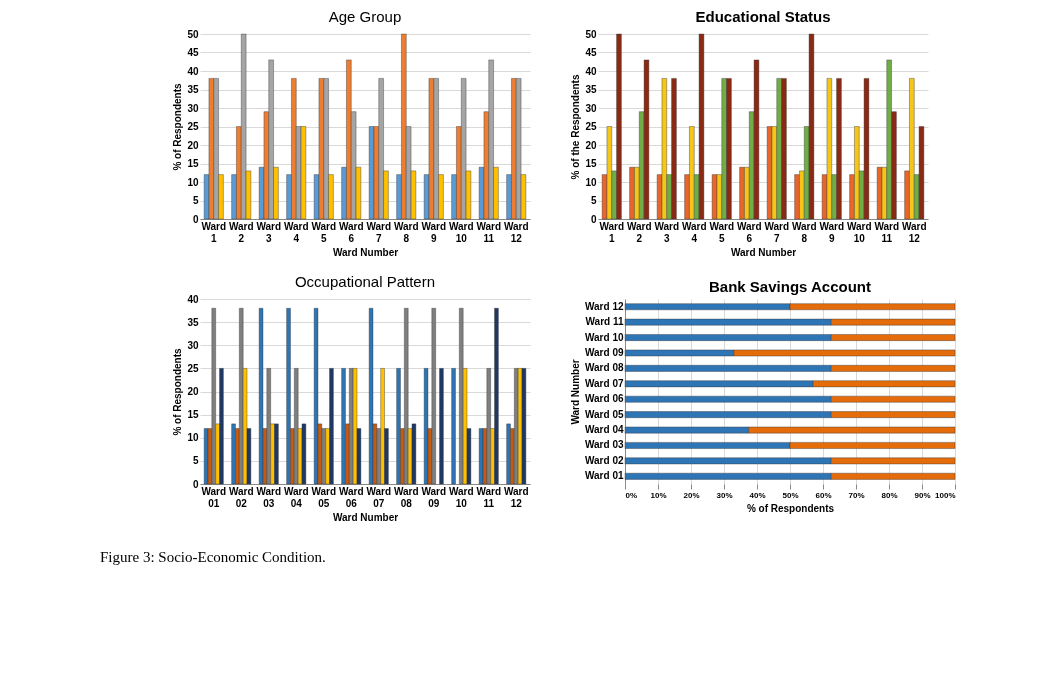  I want to click on x-tick-label: Ward 3, so click(667, 232).